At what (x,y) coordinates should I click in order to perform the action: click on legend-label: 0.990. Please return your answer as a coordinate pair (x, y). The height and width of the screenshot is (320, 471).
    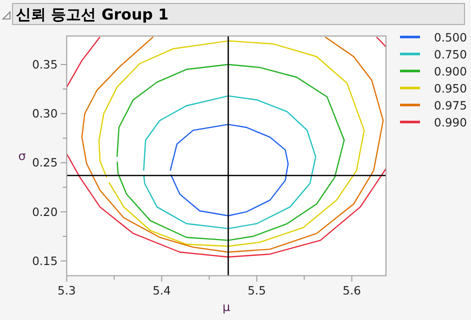
    Looking at the image, I should click on (450, 123).